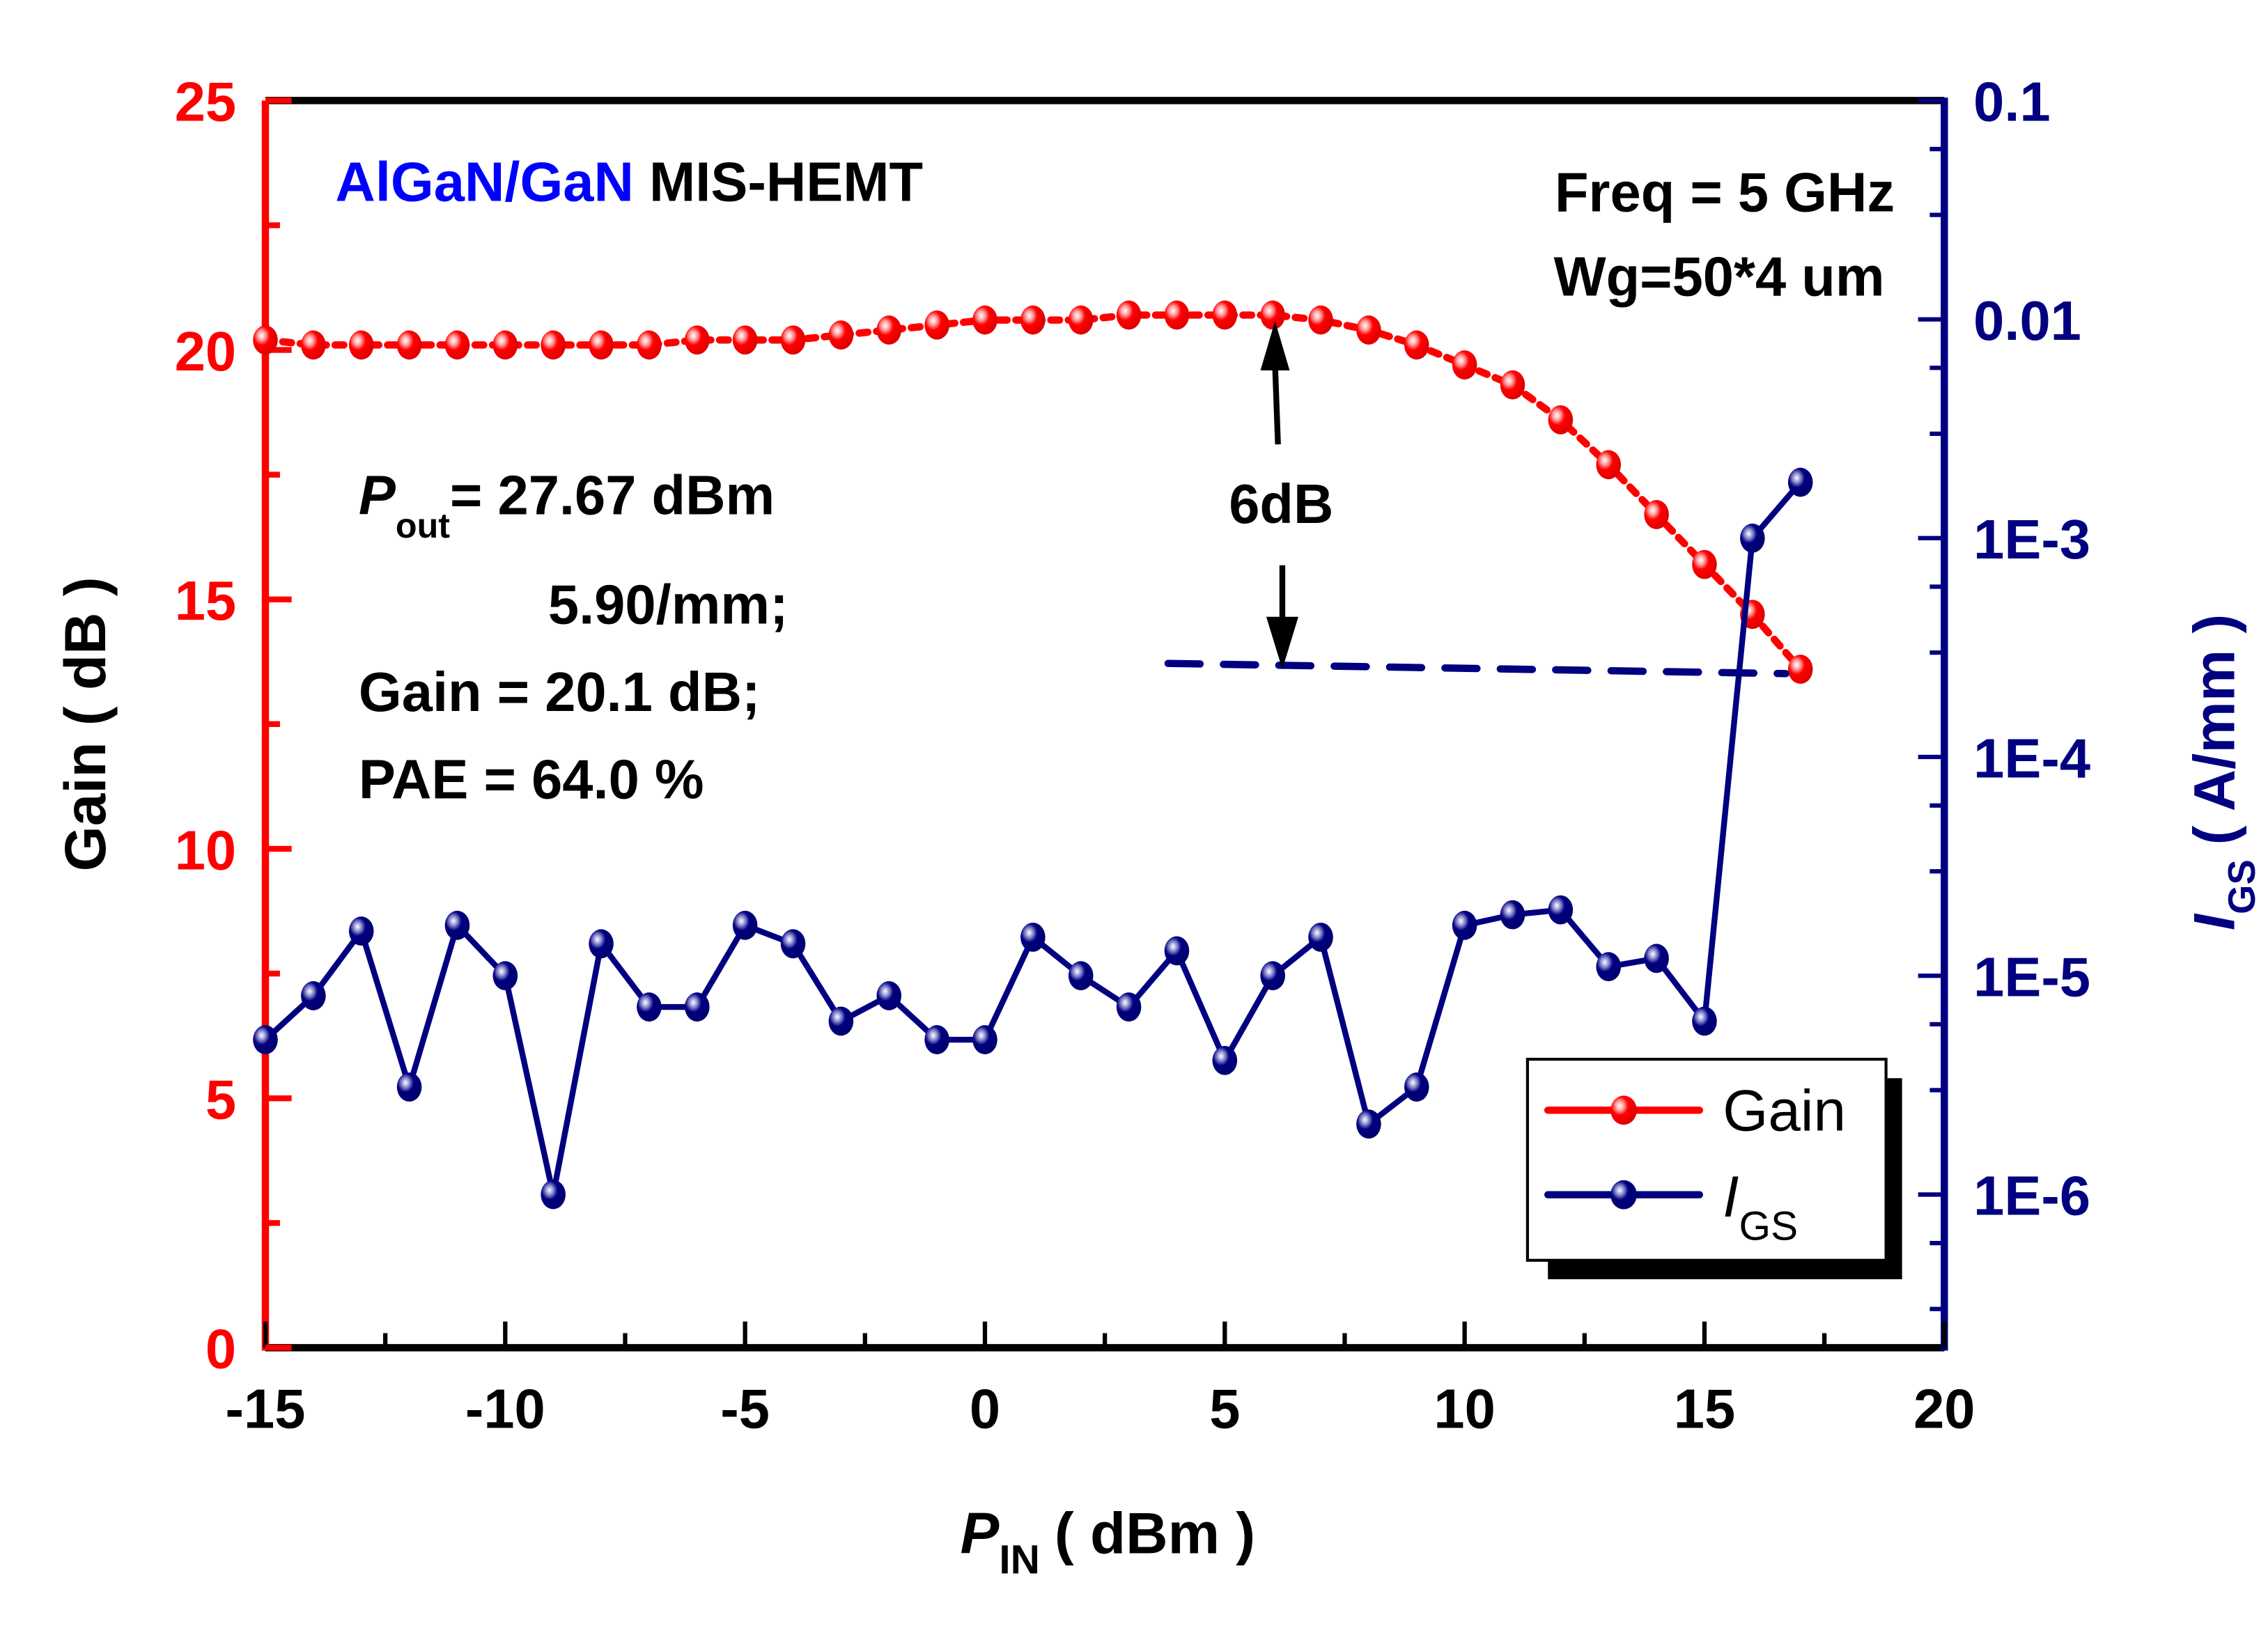 The image size is (2268, 1626). Describe the element at coordinates (220, 1349) in the screenshot. I see `y-left-tick-label: 0` at that location.